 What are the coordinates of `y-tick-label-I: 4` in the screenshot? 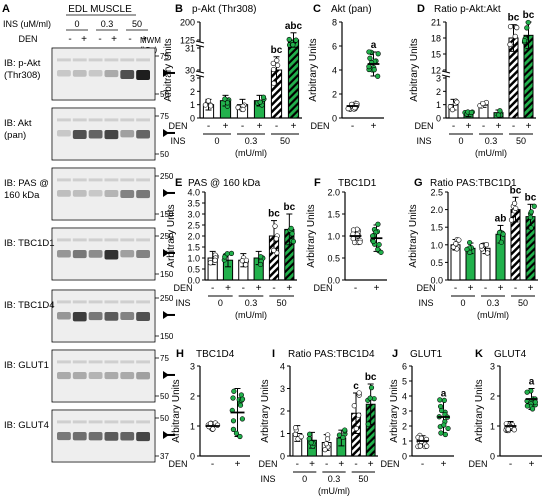 It's located at (282, 367).